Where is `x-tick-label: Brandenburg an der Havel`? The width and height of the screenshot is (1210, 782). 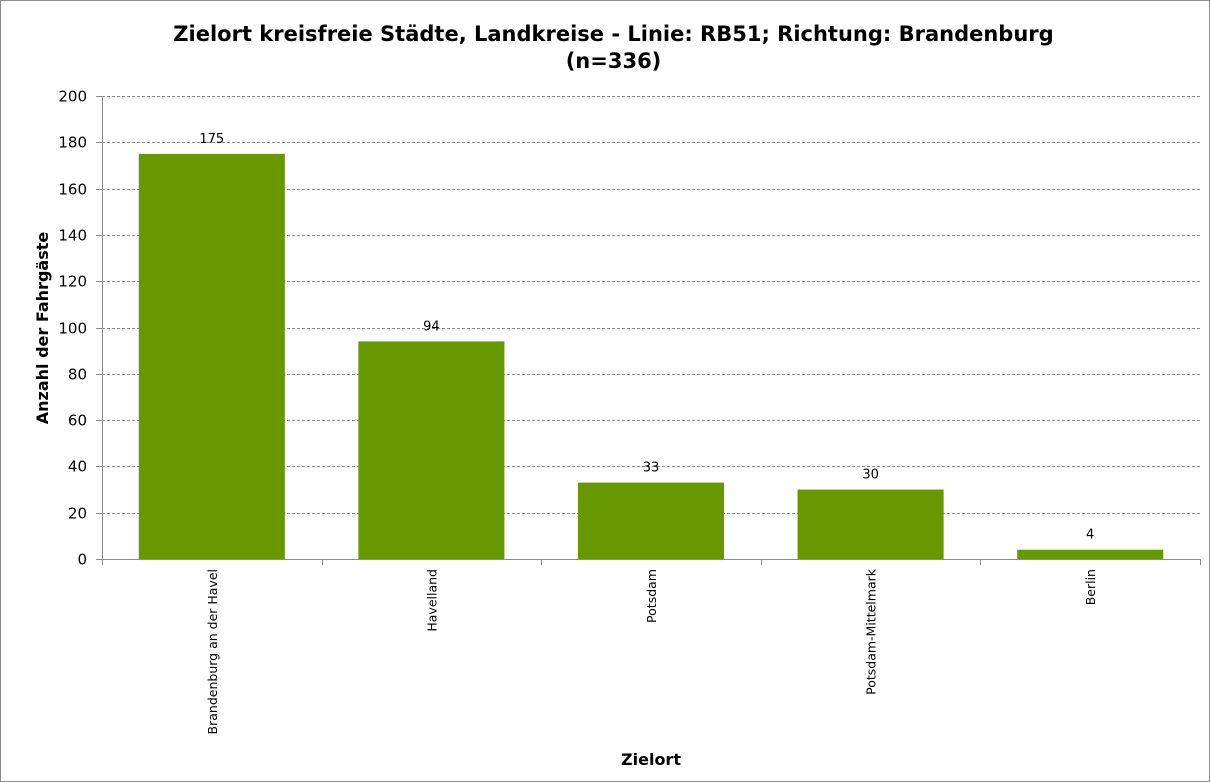 x-tick-label: Brandenburg an der Havel is located at coordinates (212, 651).